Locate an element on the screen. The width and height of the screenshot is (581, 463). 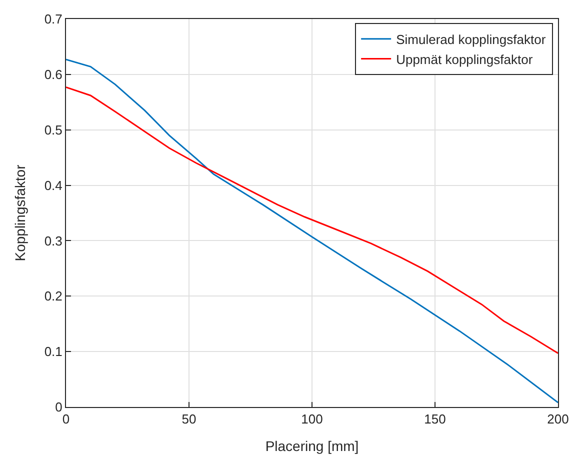
x-axis-title: Placering [mm] is located at coordinates (312, 446).